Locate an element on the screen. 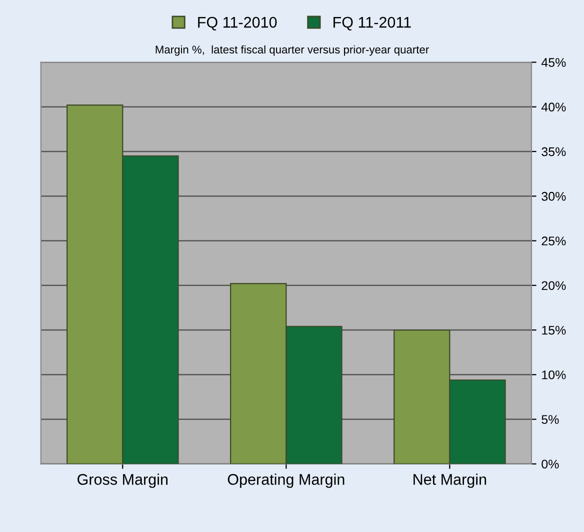  y-tick-label: 35% is located at coordinates (554, 151).